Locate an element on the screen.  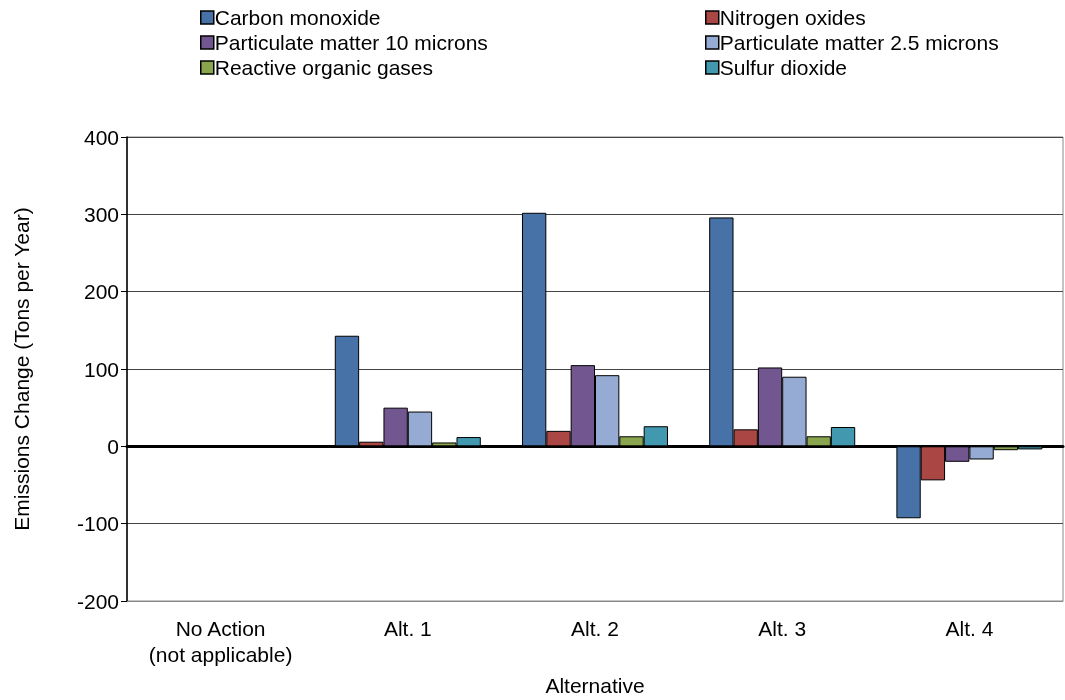
y-tick-label: 100 is located at coordinates (101, 369).